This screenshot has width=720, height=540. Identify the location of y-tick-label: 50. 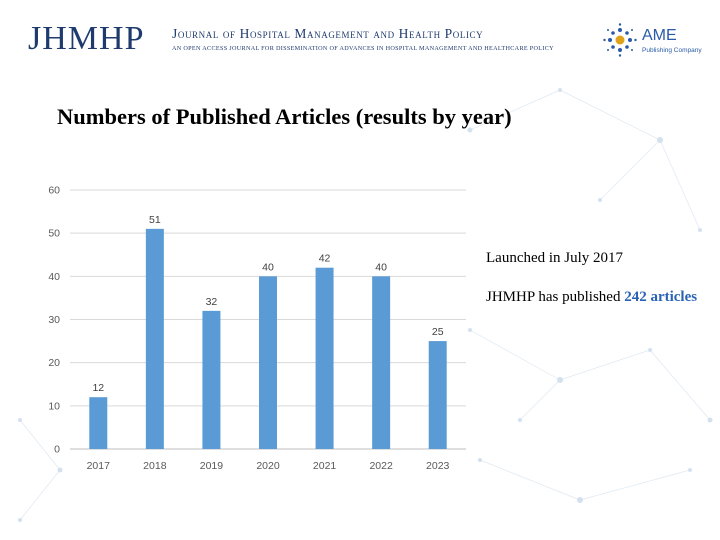
(54, 234).